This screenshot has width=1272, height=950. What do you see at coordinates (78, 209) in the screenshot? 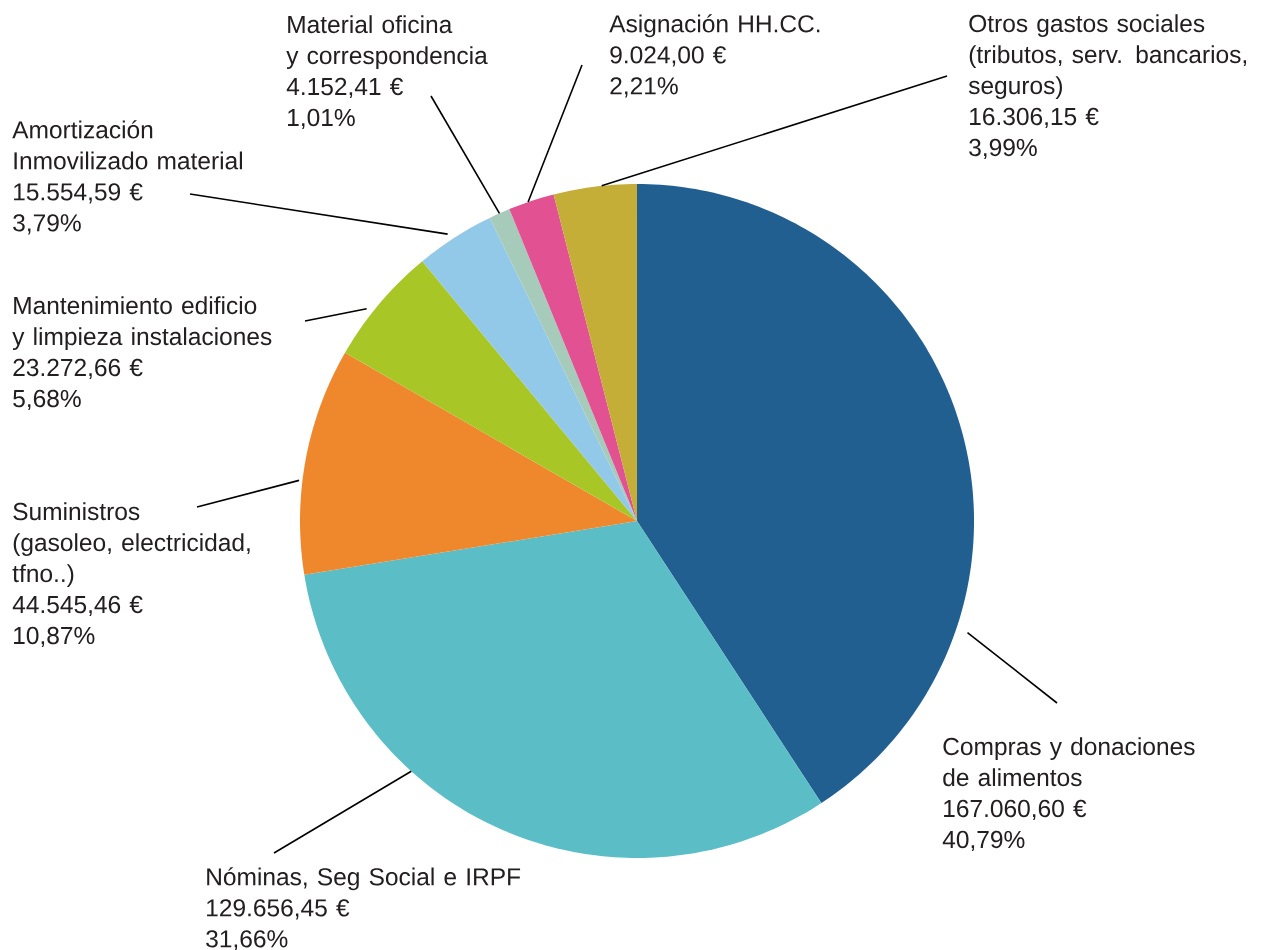
I see `data-label: 15.554,59 € 3,79%` at bounding box center [78, 209].